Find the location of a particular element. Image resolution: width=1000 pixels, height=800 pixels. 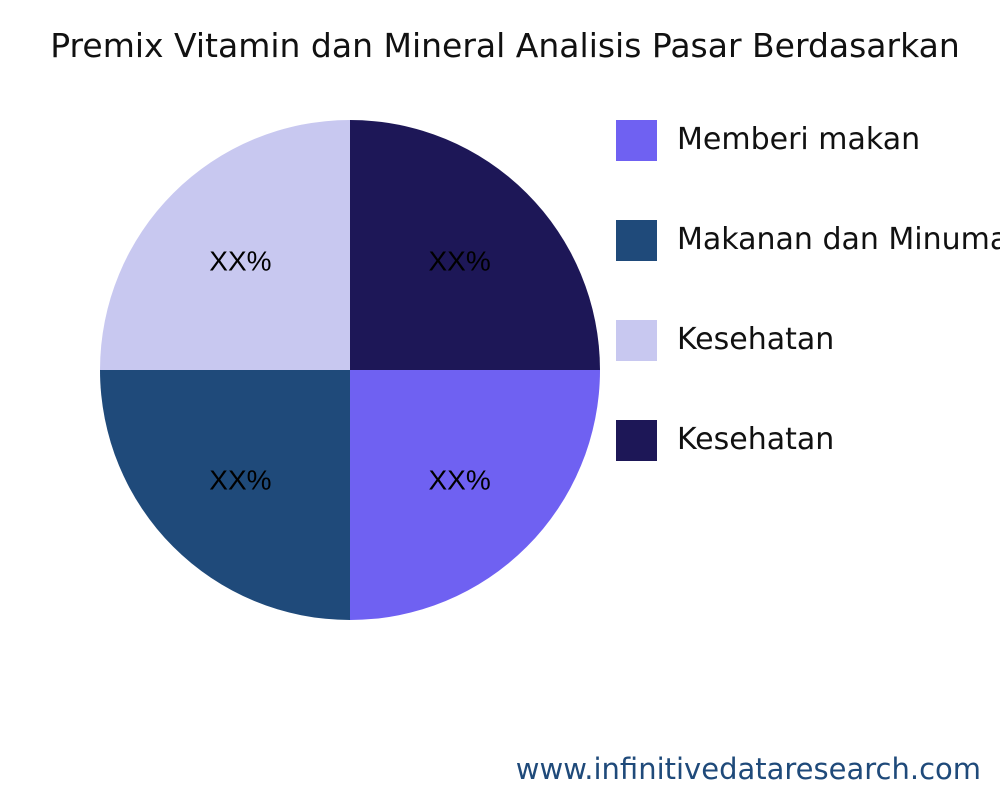

legend-label: Makanan dan Minuman is located at coordinates (838, 239).